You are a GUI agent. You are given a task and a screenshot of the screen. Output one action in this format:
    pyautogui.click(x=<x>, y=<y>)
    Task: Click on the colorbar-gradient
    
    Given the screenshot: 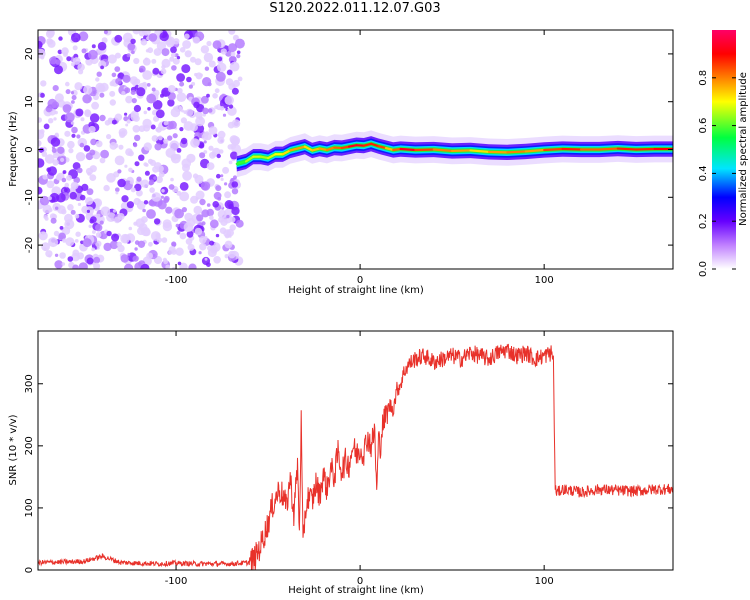 What is the action you would take?
    pyautogui.click(x=724, y=149)
    